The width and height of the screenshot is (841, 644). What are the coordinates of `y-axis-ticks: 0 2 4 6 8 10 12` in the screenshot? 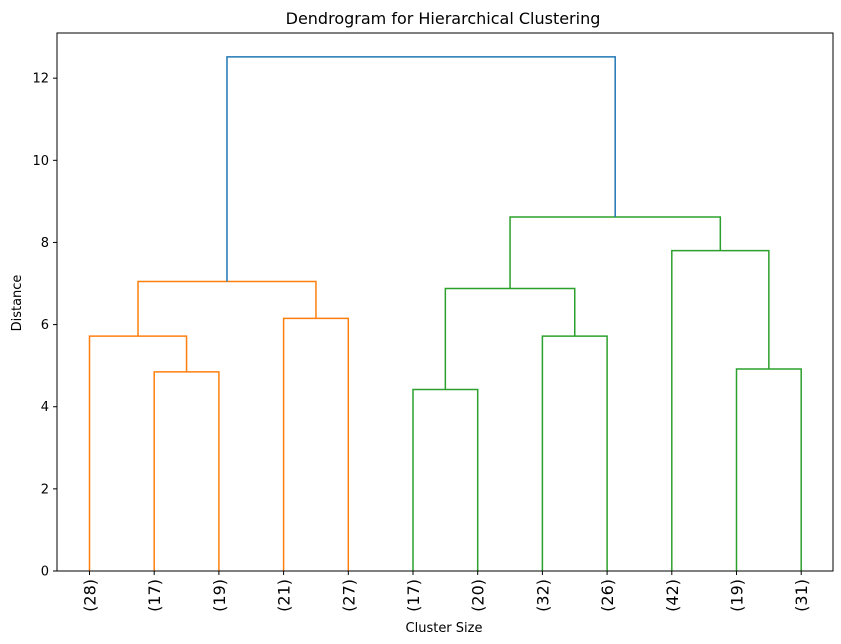 It's located at (44, 326).